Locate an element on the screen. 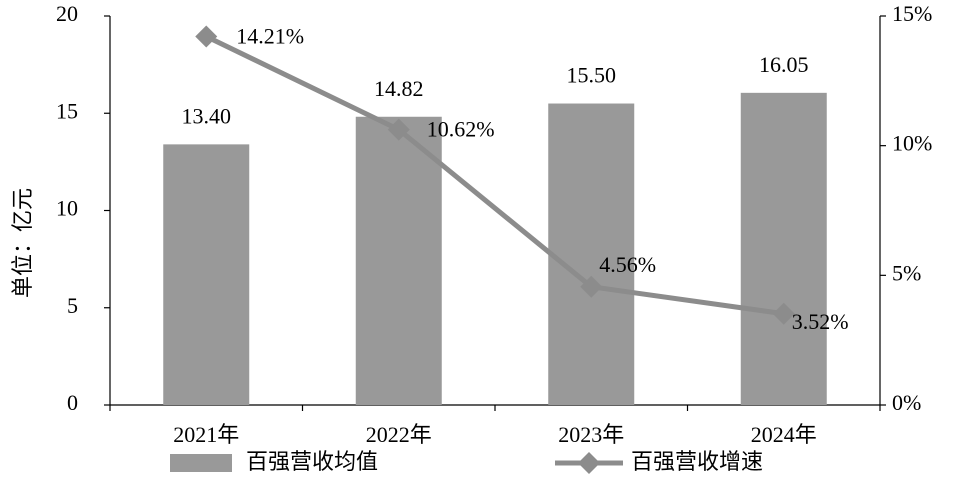  y-axis-label: 单位：亿元 is located at coordinates (22, 243).